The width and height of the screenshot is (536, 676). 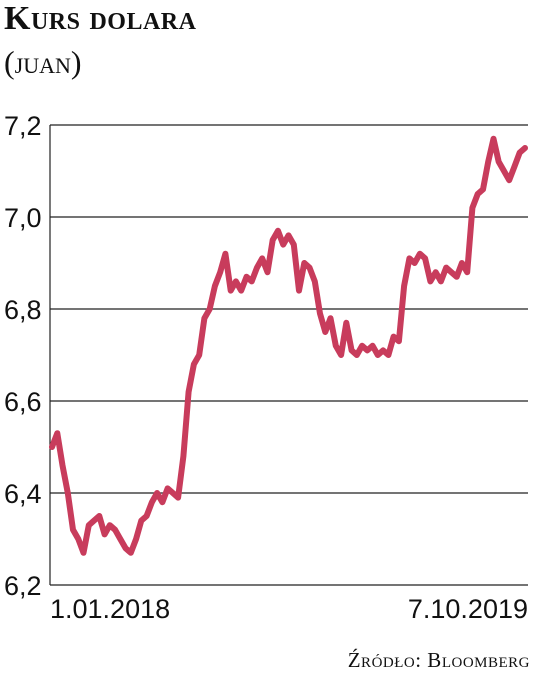 What do you see at coordinates (23, 310) in the screenshot?
I see `y-tick-label: 6,8` at bounding box center [23, 310].